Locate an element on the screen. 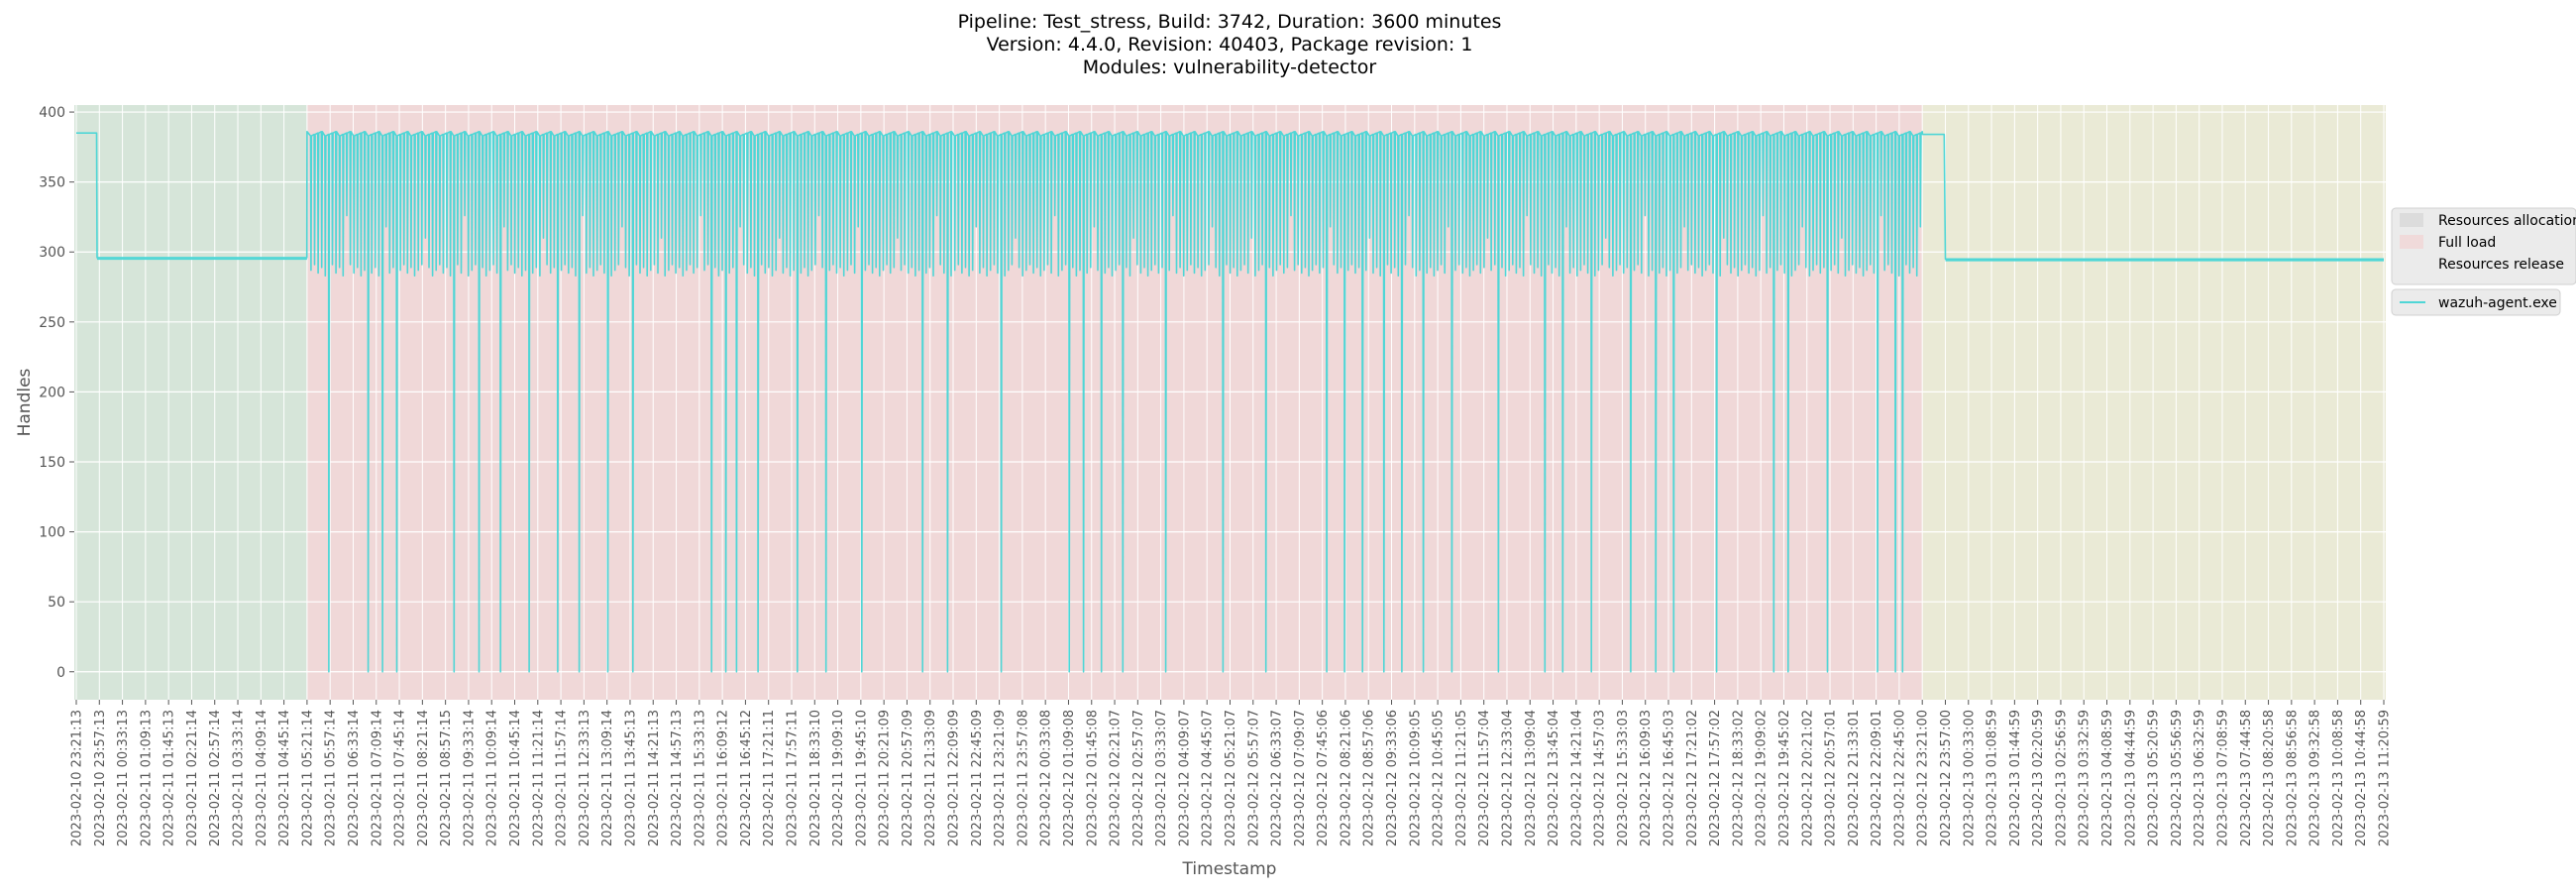 The width and height of the screenshot is (2576, 896). y-tick-label: 350 is located at coordinates (52, 183).